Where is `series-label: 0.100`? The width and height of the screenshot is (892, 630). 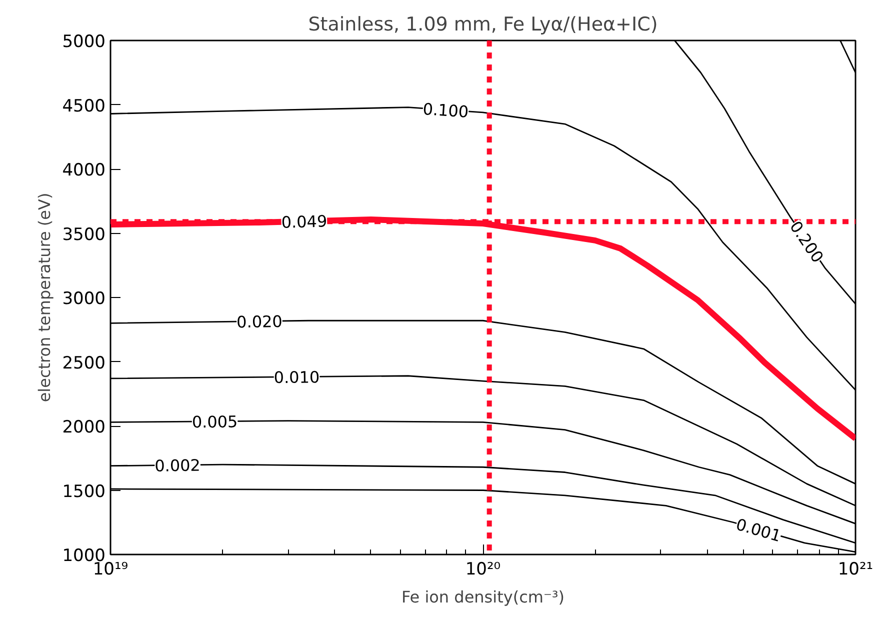
series-label: 0.100 is located at coordinates (446, 110).